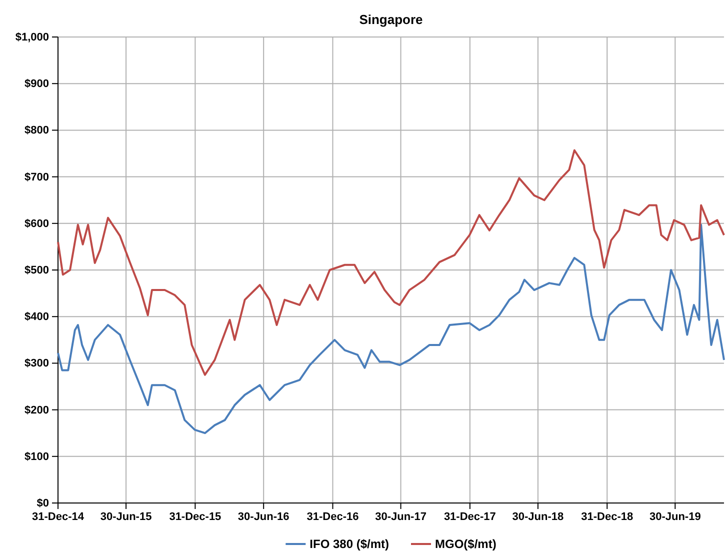 The height and width of the screenshot is (556, 728). I want to click on x-tick-label: 31-Dec-14, so click(58, 516).